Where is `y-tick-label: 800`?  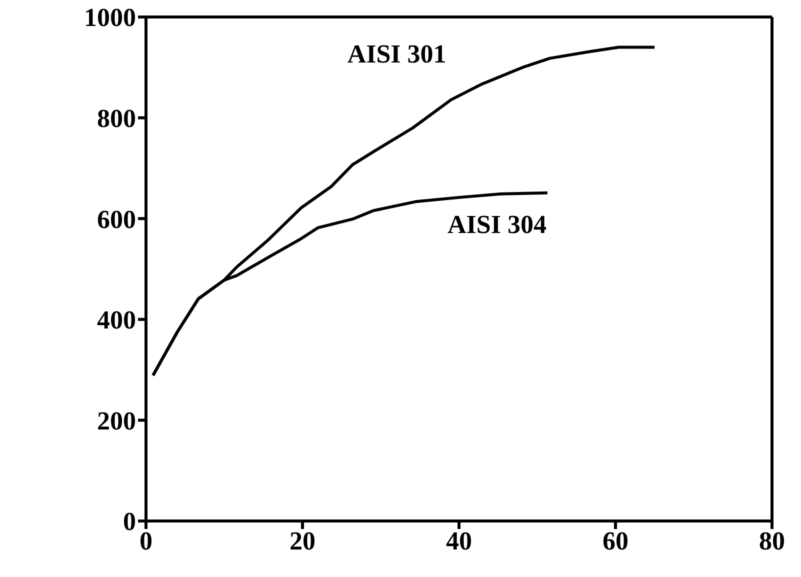 y-tick-label: 800 is located at coordinates (116, 119).